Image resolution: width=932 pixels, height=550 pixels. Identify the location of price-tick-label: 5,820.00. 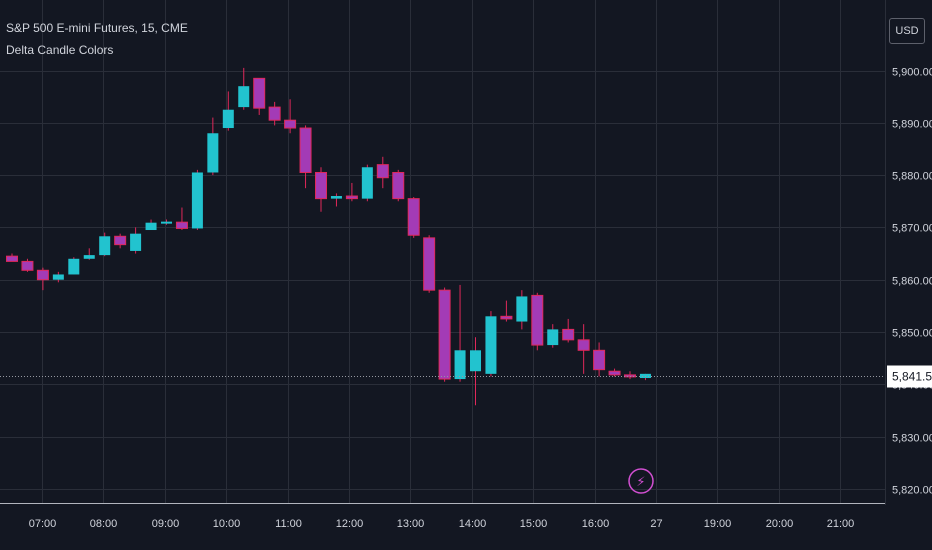
(912, 491).